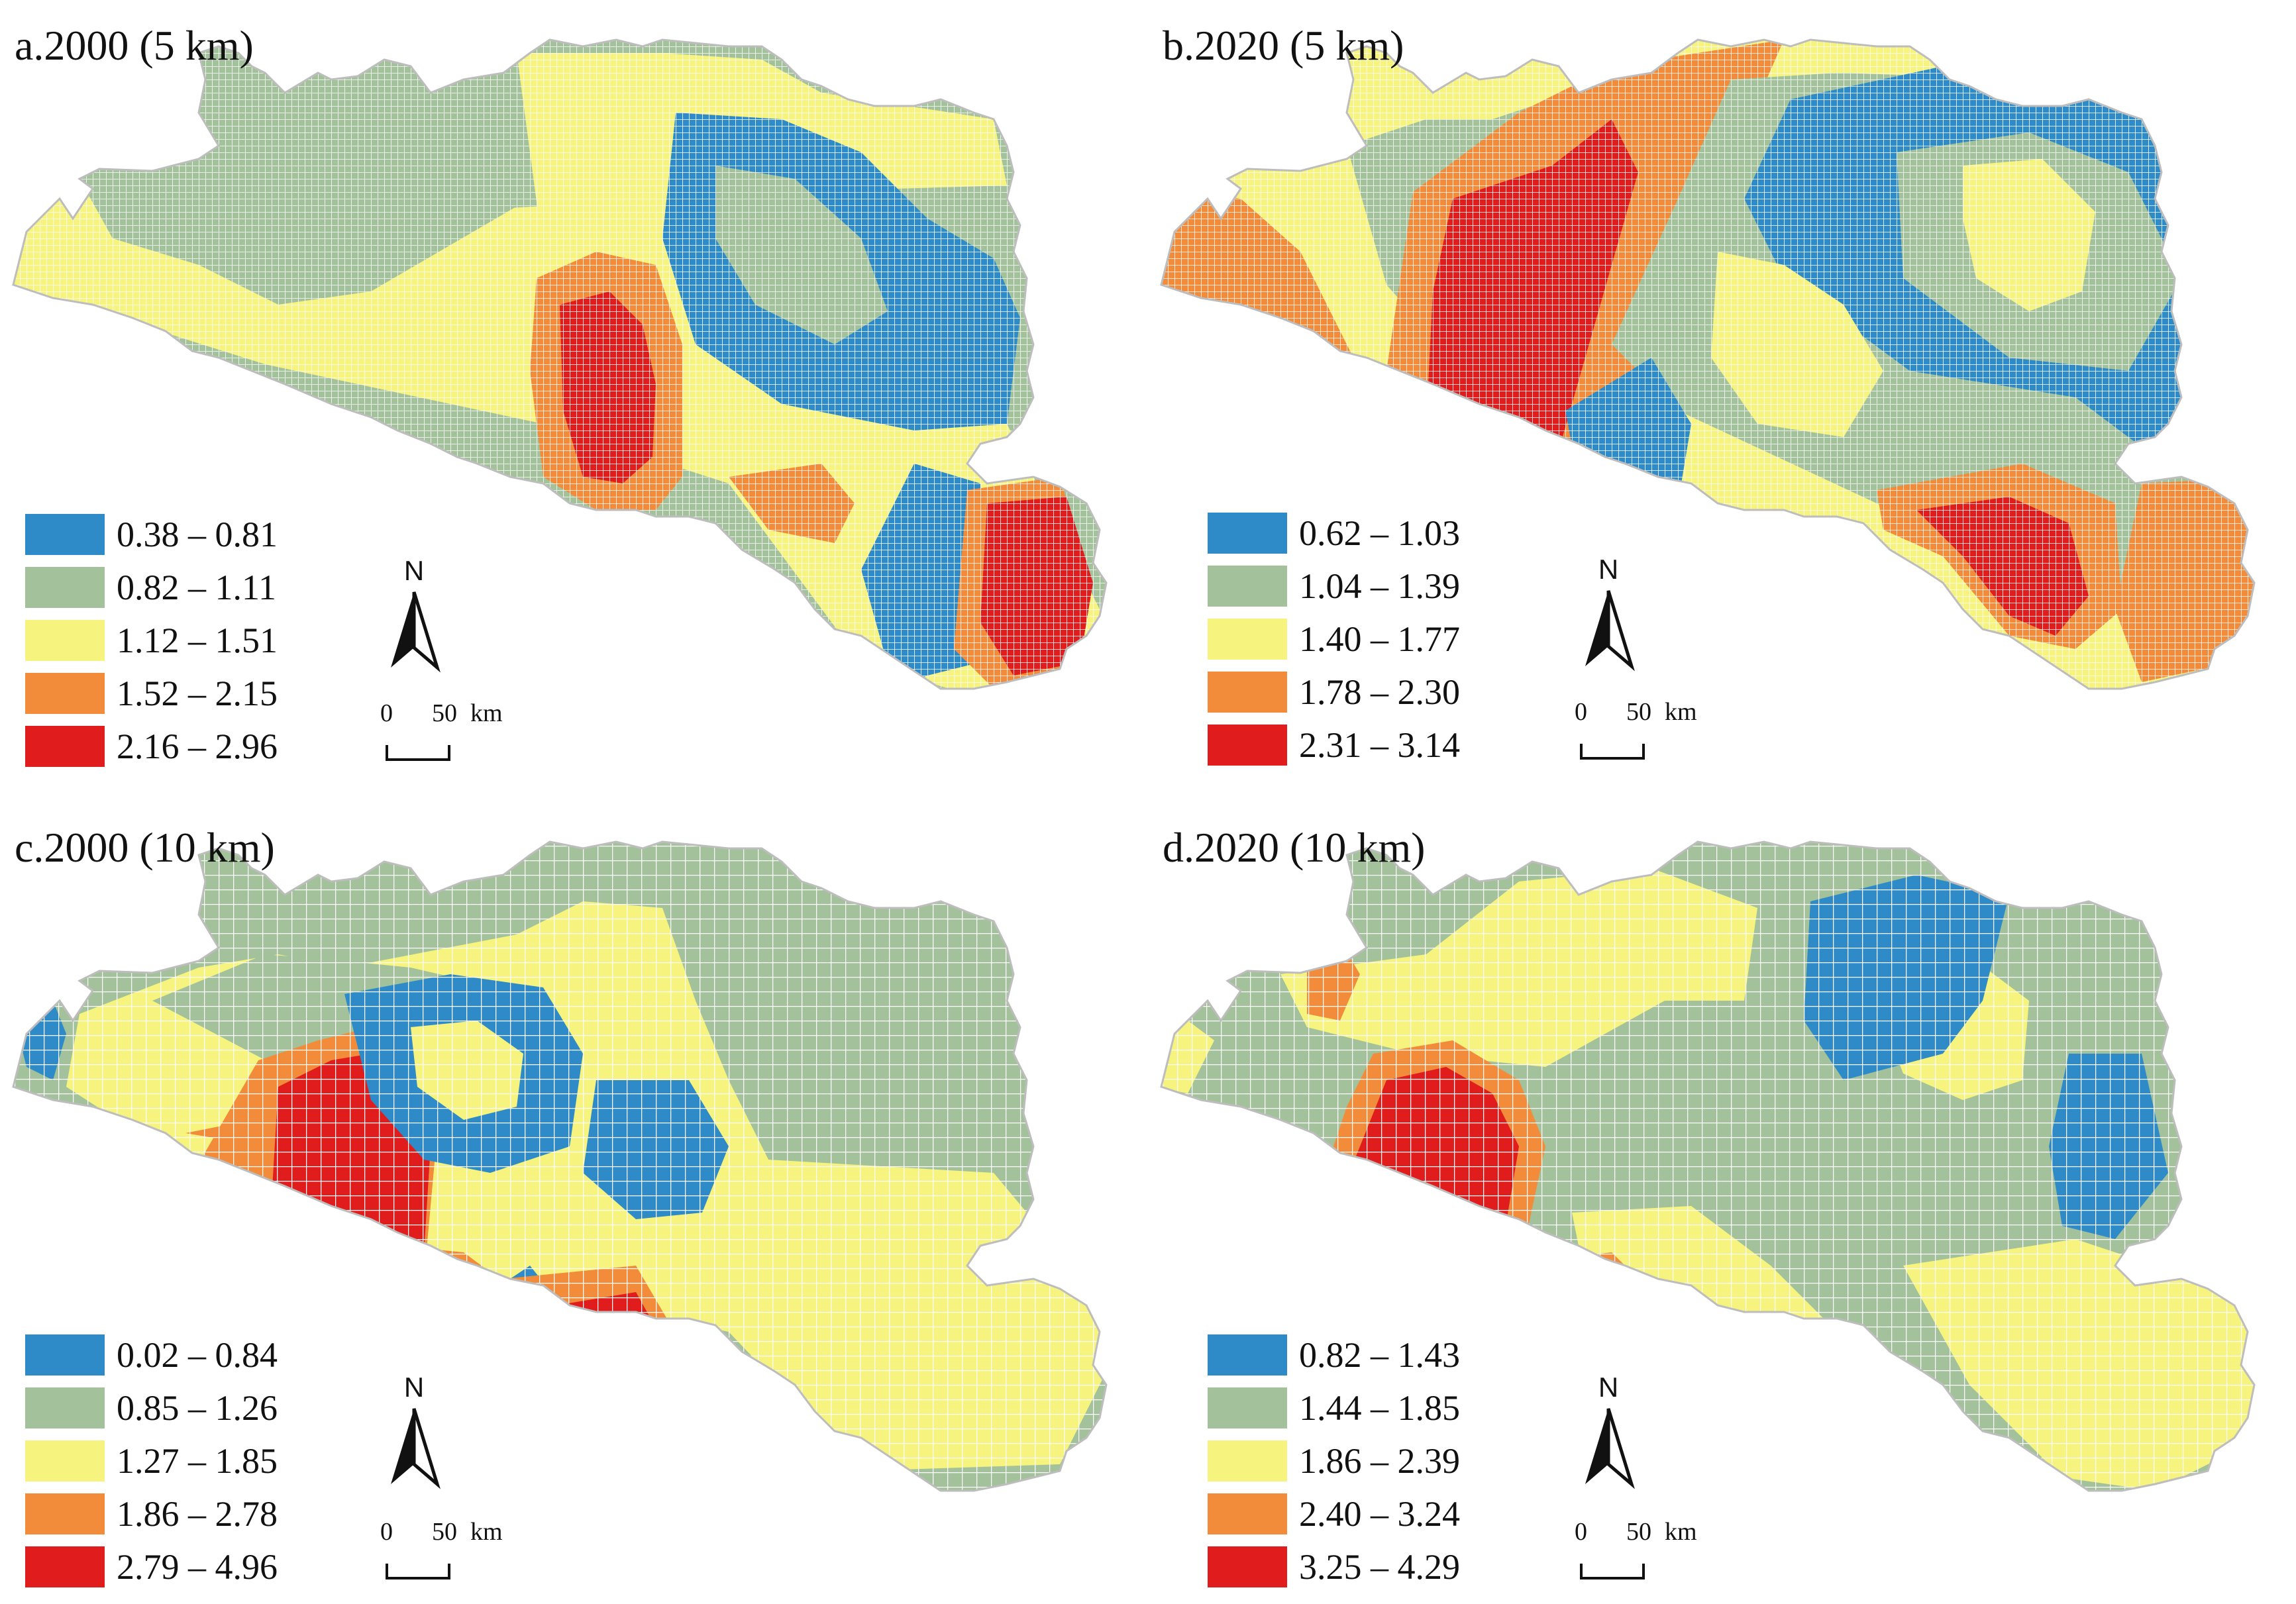  I want to click on legend-label: 0.85 – 1.26, so click(197, 1408).